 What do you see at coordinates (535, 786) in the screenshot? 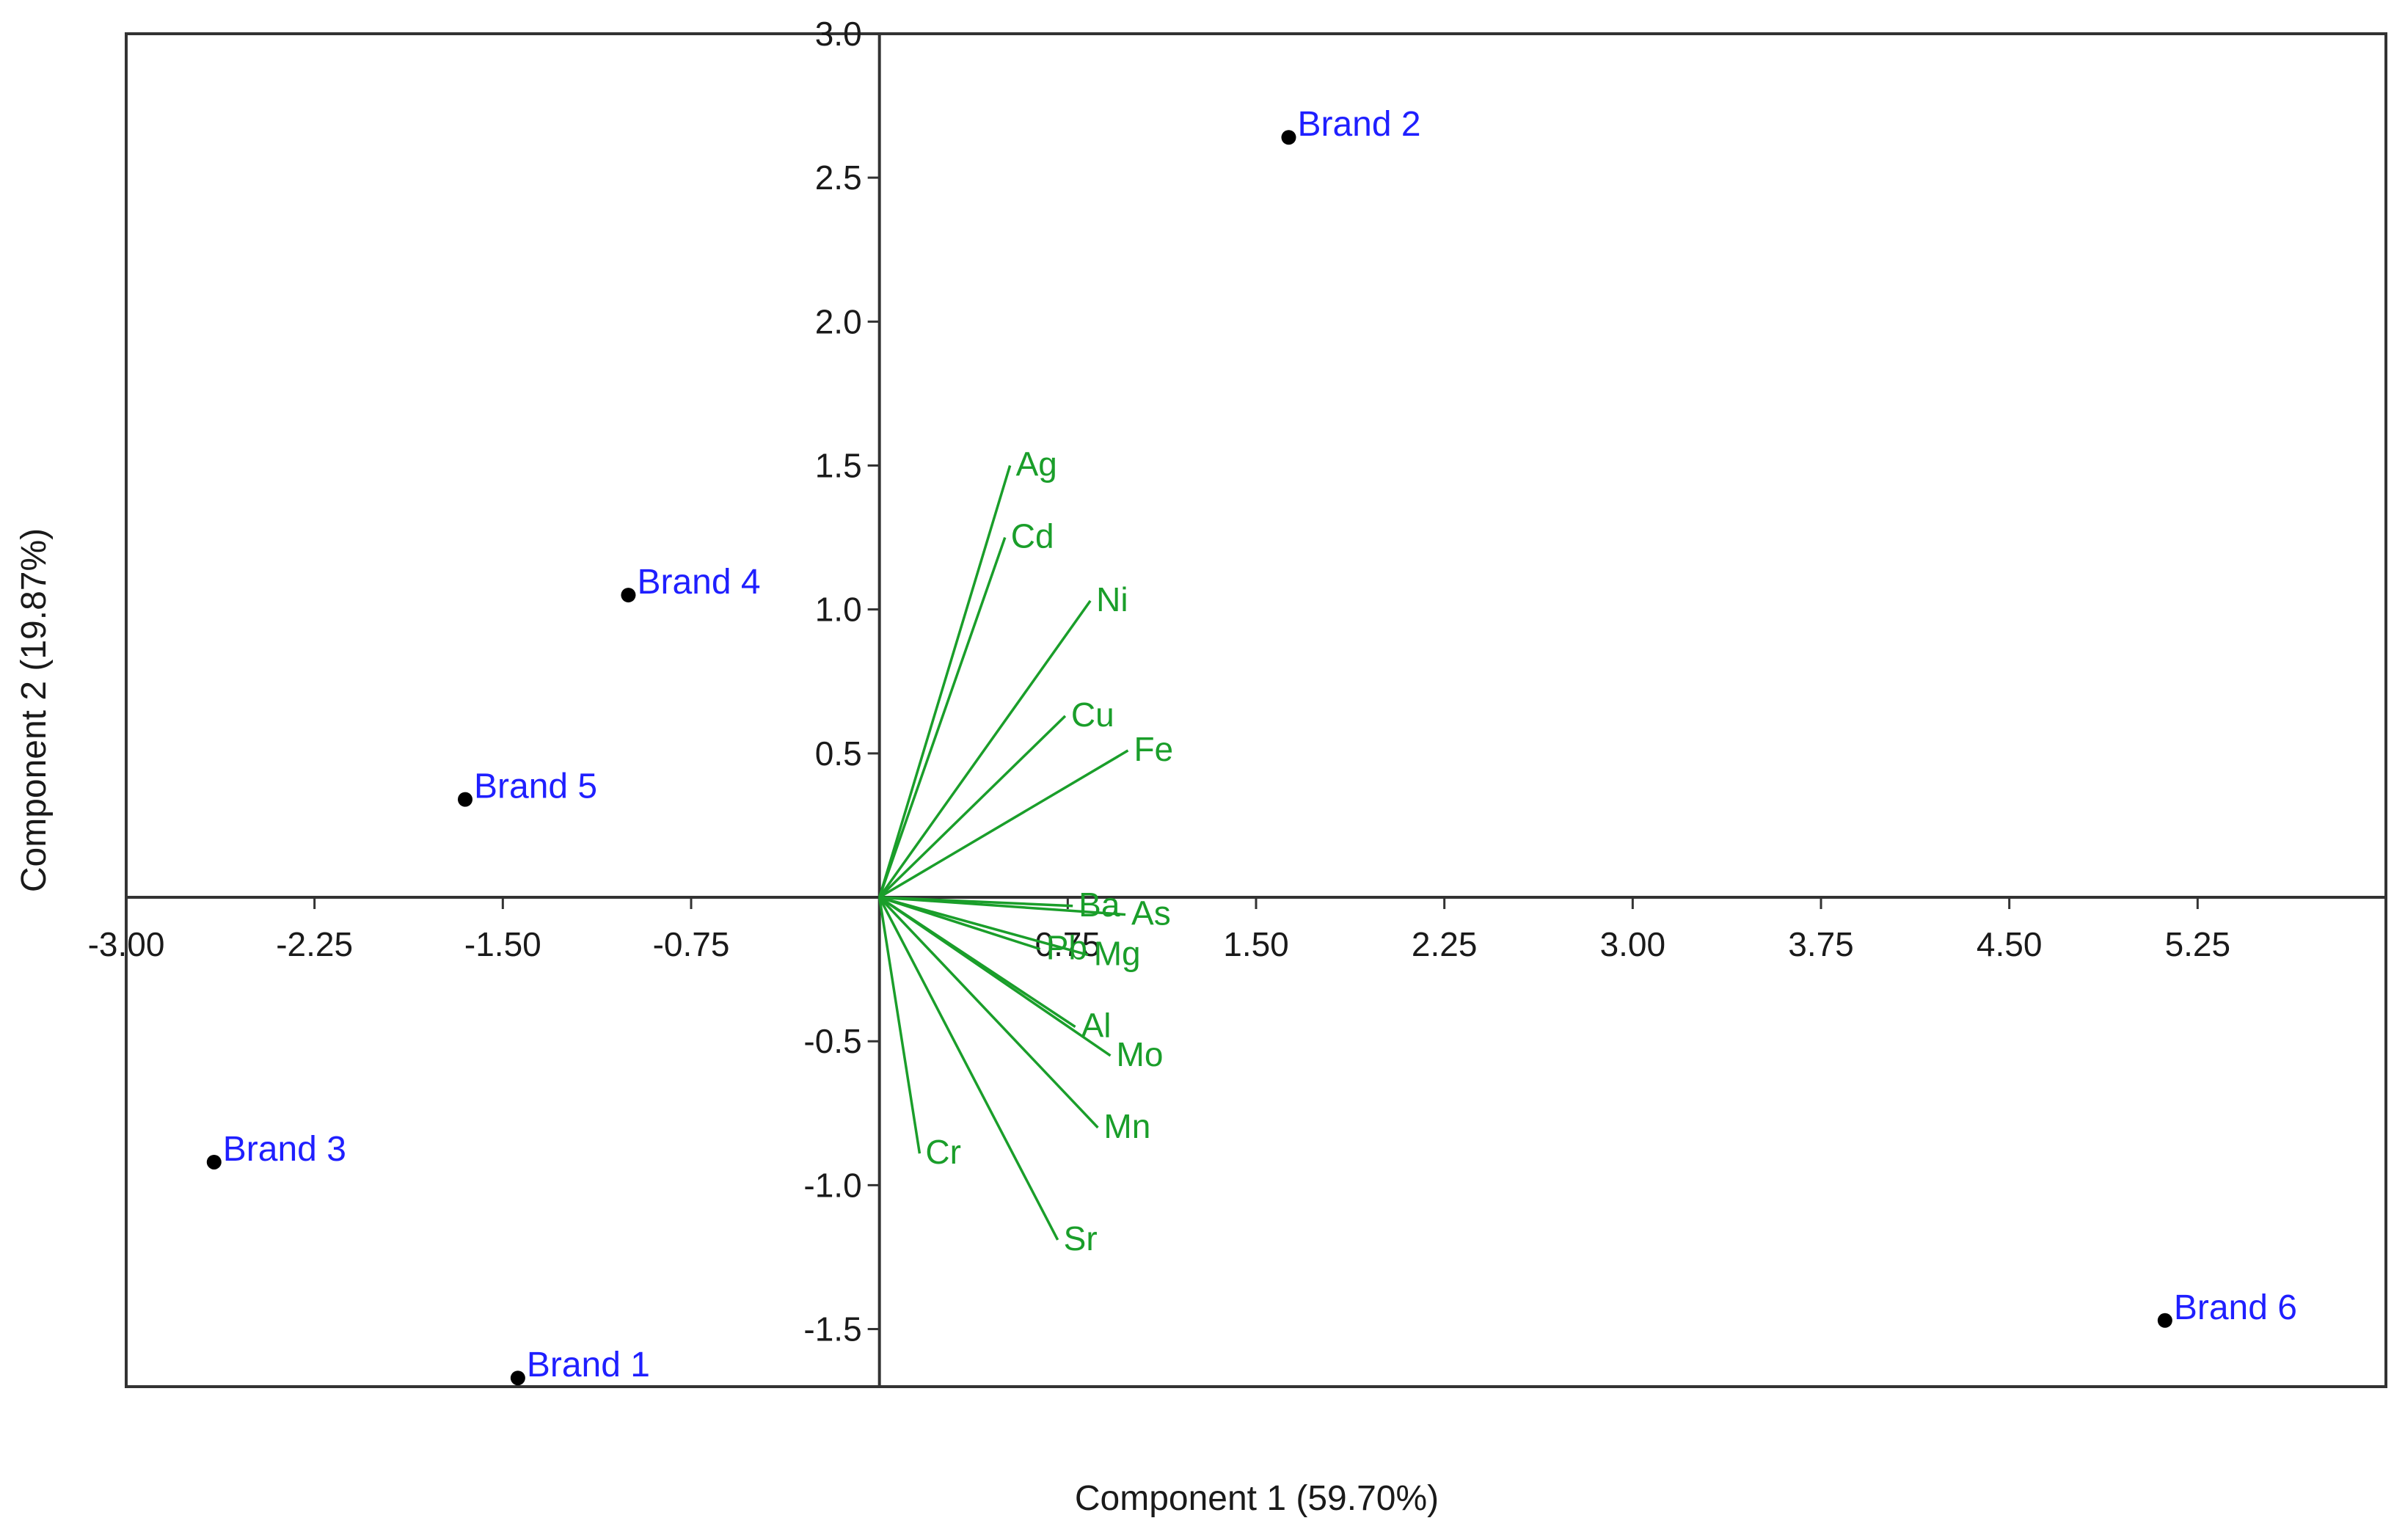
I see `score-label-brand-5: Brand 5` at bounding box center [535, 786].